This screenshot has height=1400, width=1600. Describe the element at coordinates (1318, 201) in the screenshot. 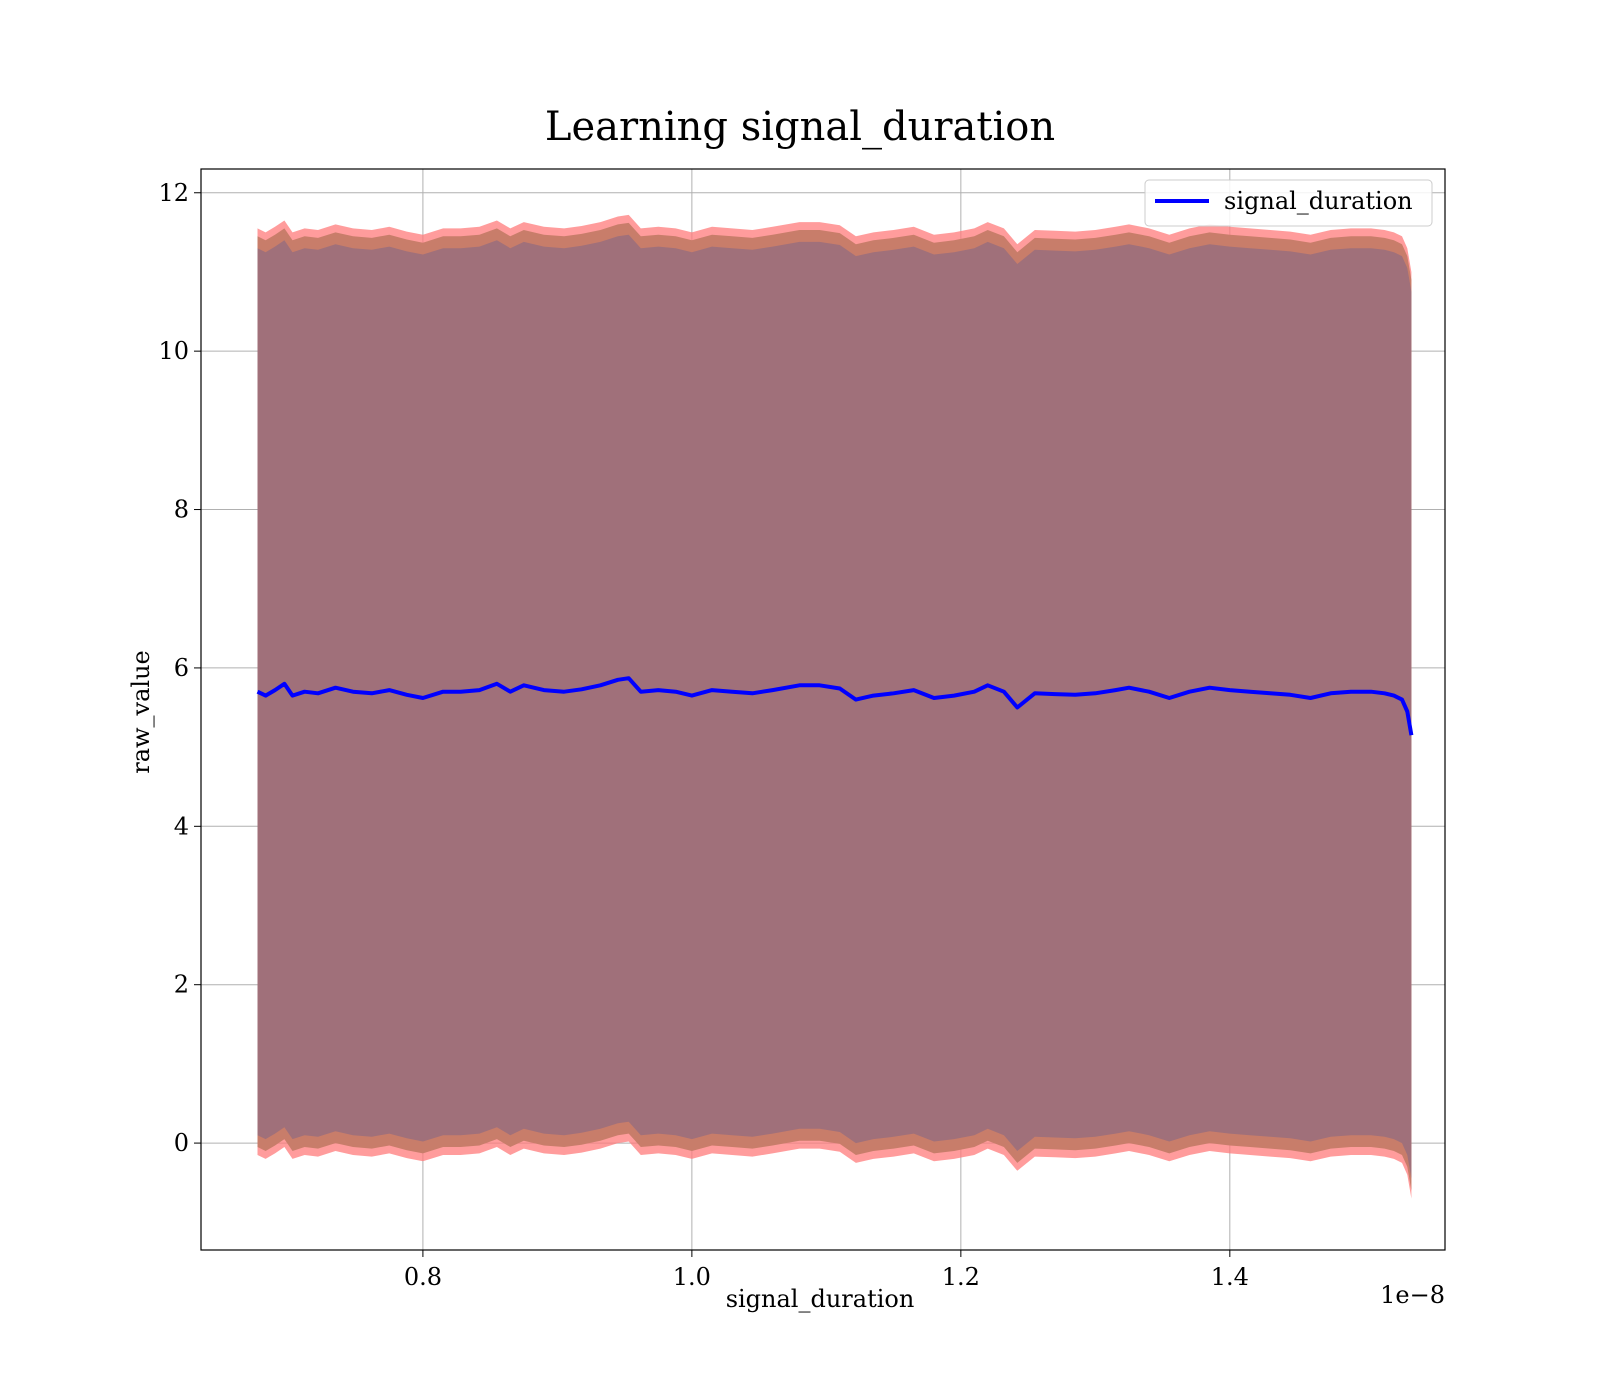

I see `legend-label: signal_duration` at that location.